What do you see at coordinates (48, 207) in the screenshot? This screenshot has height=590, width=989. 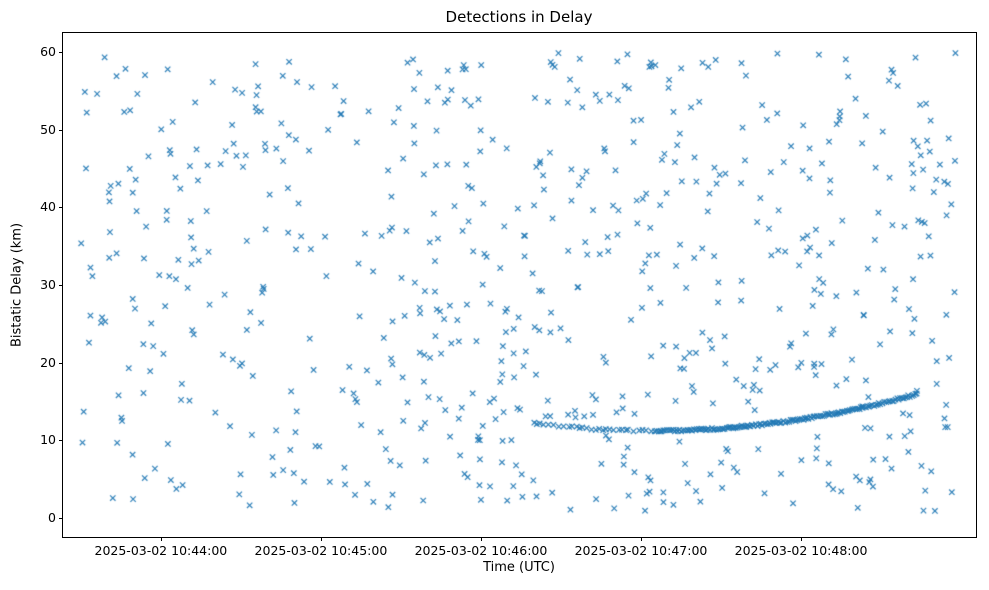 I see `y-tick-label: 40` at bounding box center [48, 207].